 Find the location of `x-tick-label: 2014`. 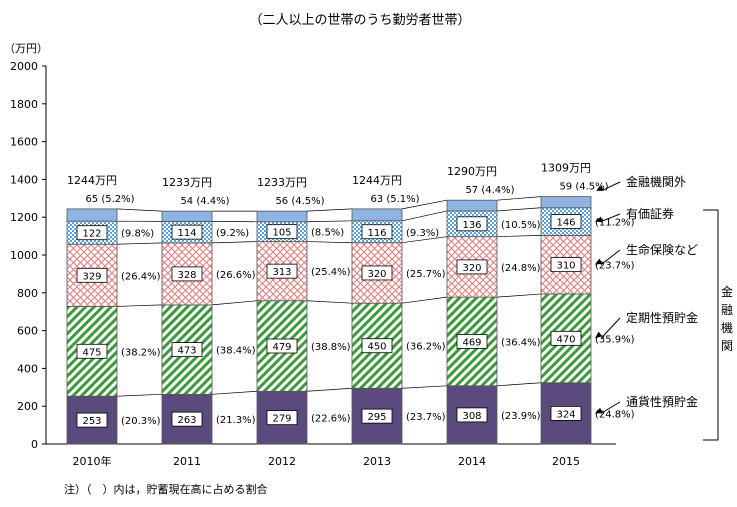

x-tick-label: 2014 is located at coordinates (472, 461).